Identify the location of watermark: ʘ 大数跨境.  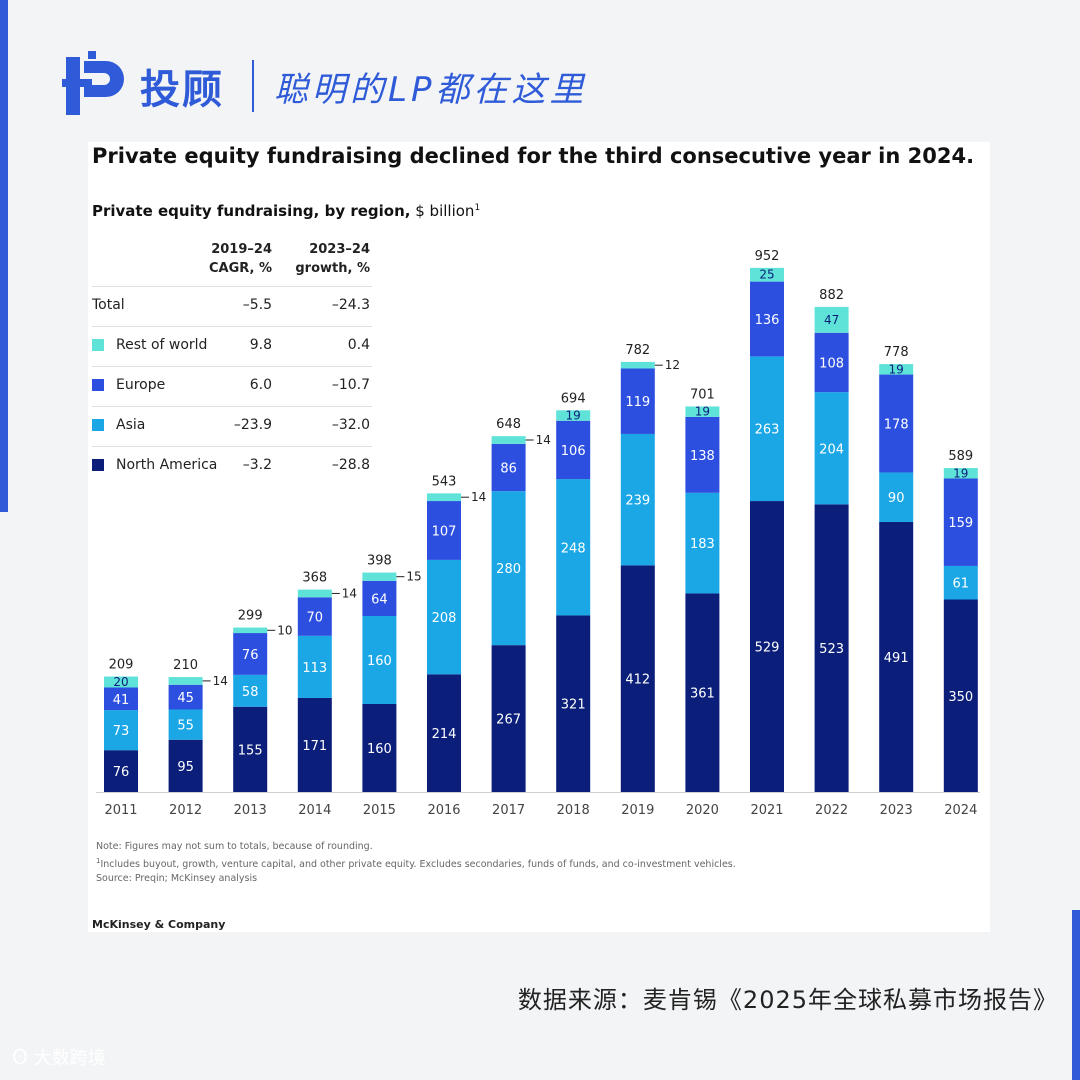
(59, 1057).